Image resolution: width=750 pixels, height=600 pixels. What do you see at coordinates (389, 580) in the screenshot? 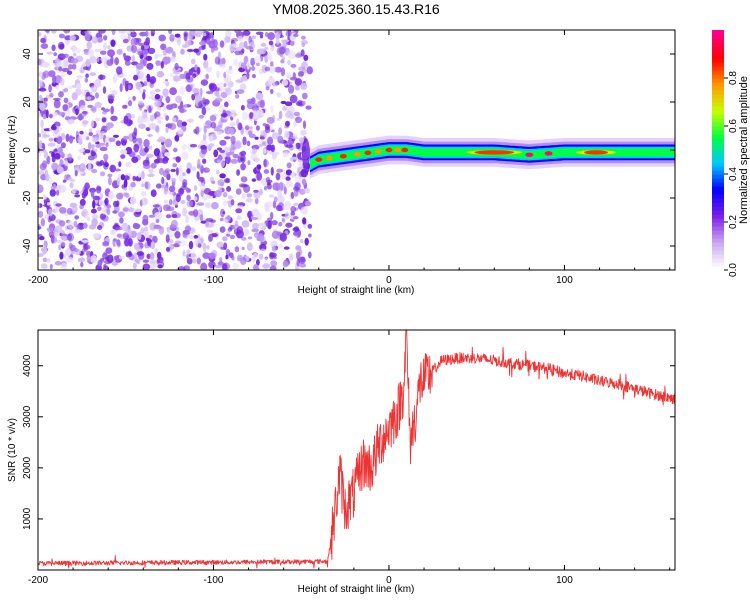
I see `x-tick-label: 0` at bounding box center [389, 580].